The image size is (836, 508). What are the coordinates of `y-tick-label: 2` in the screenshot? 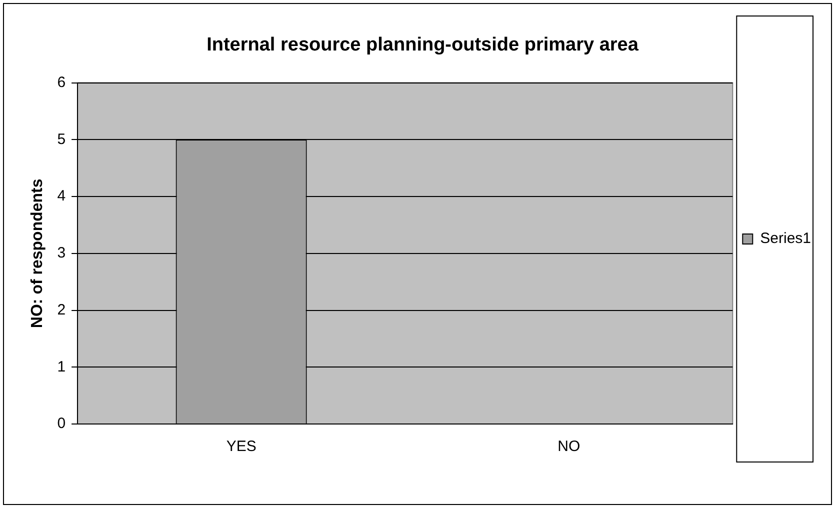 It's located at (61, 309).